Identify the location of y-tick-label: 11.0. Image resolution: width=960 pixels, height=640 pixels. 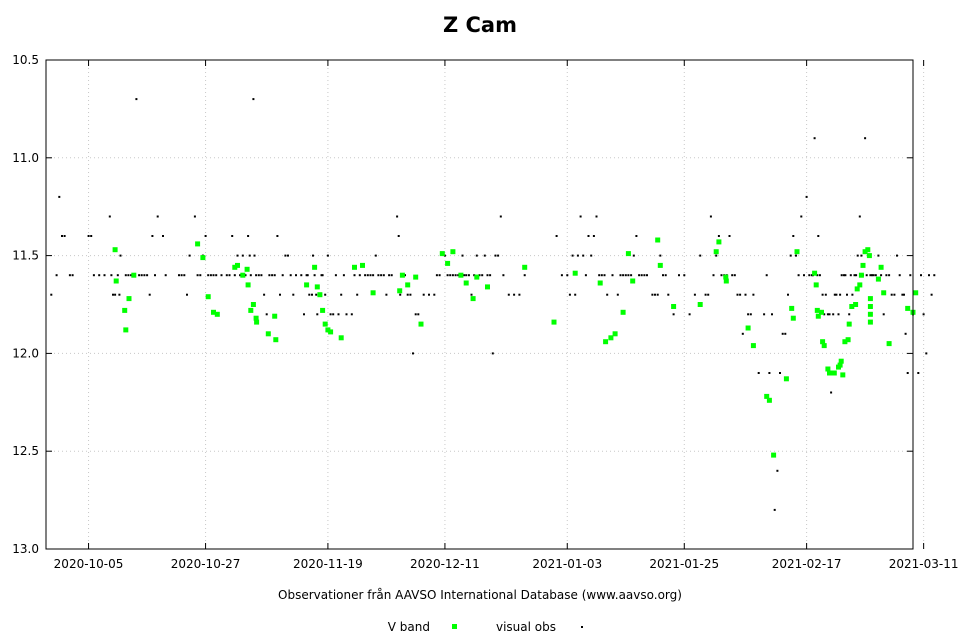
(25, 158).